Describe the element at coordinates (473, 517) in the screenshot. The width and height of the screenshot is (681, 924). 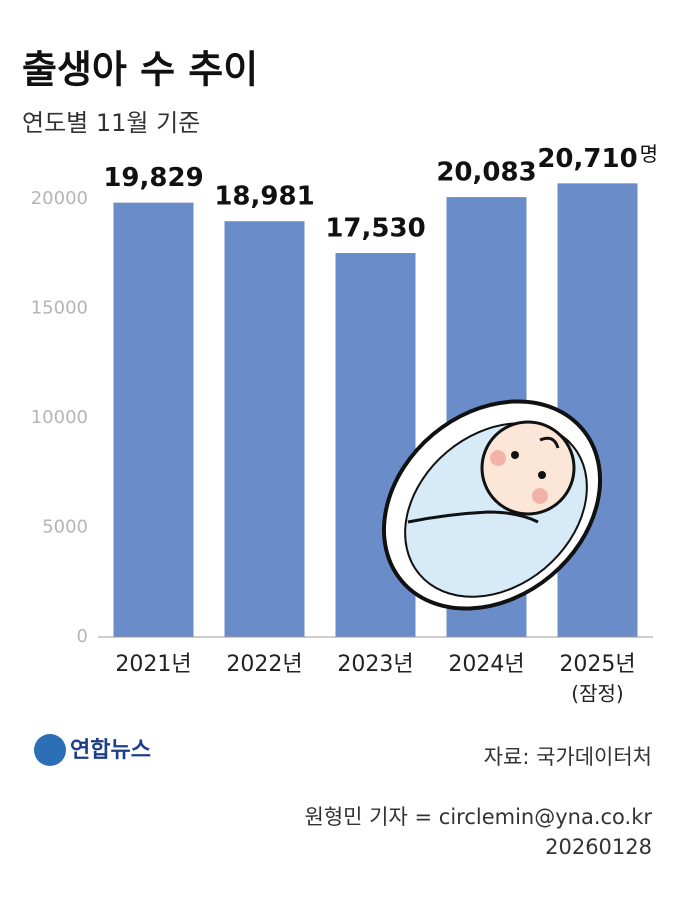
I see `blanket-fold` at that location.